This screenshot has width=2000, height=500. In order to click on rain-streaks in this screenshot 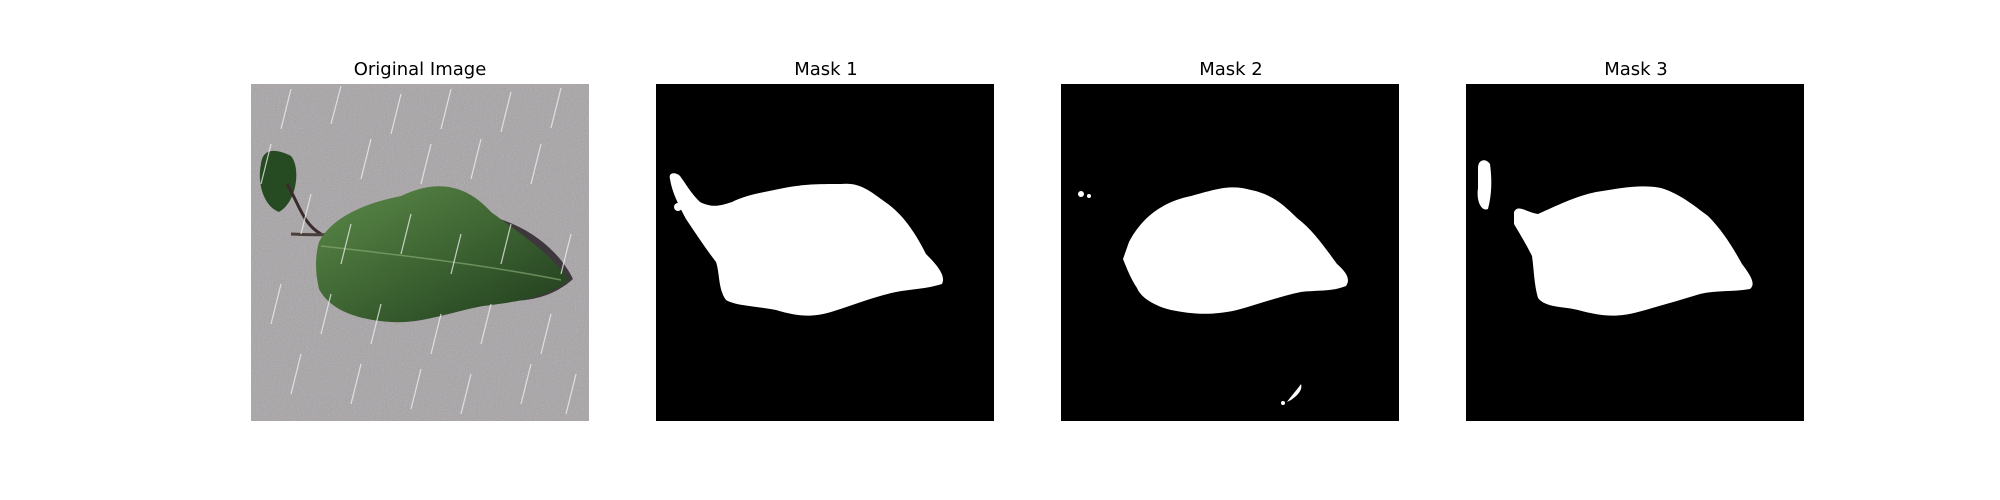, I will do `click(418, 250)`.